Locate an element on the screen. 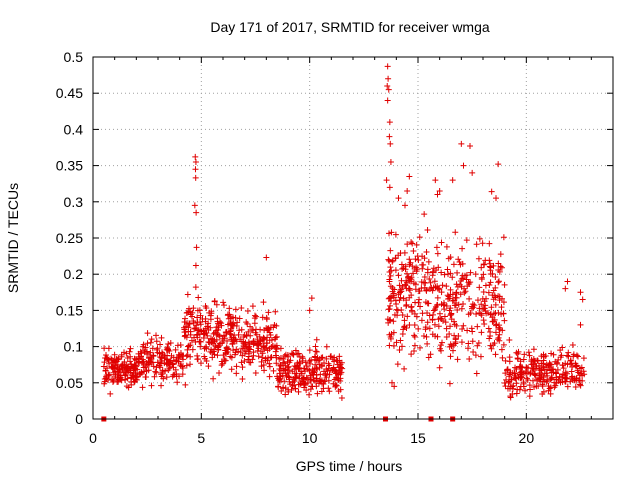 The height and width of the screenshot is (480, 640). x-tick-label: 0 is located at coordinates (93, 438).